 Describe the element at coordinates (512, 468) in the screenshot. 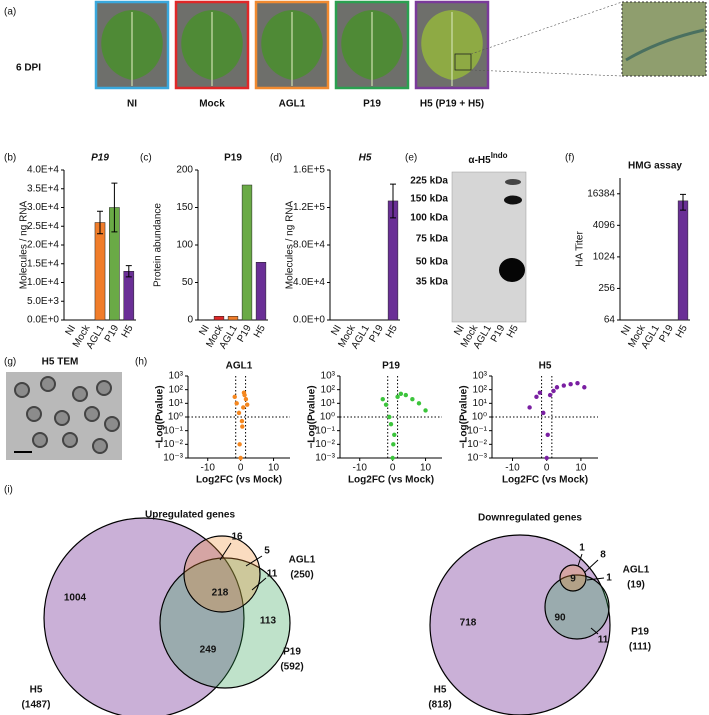

I see `x-tick-label: -10` at that location.